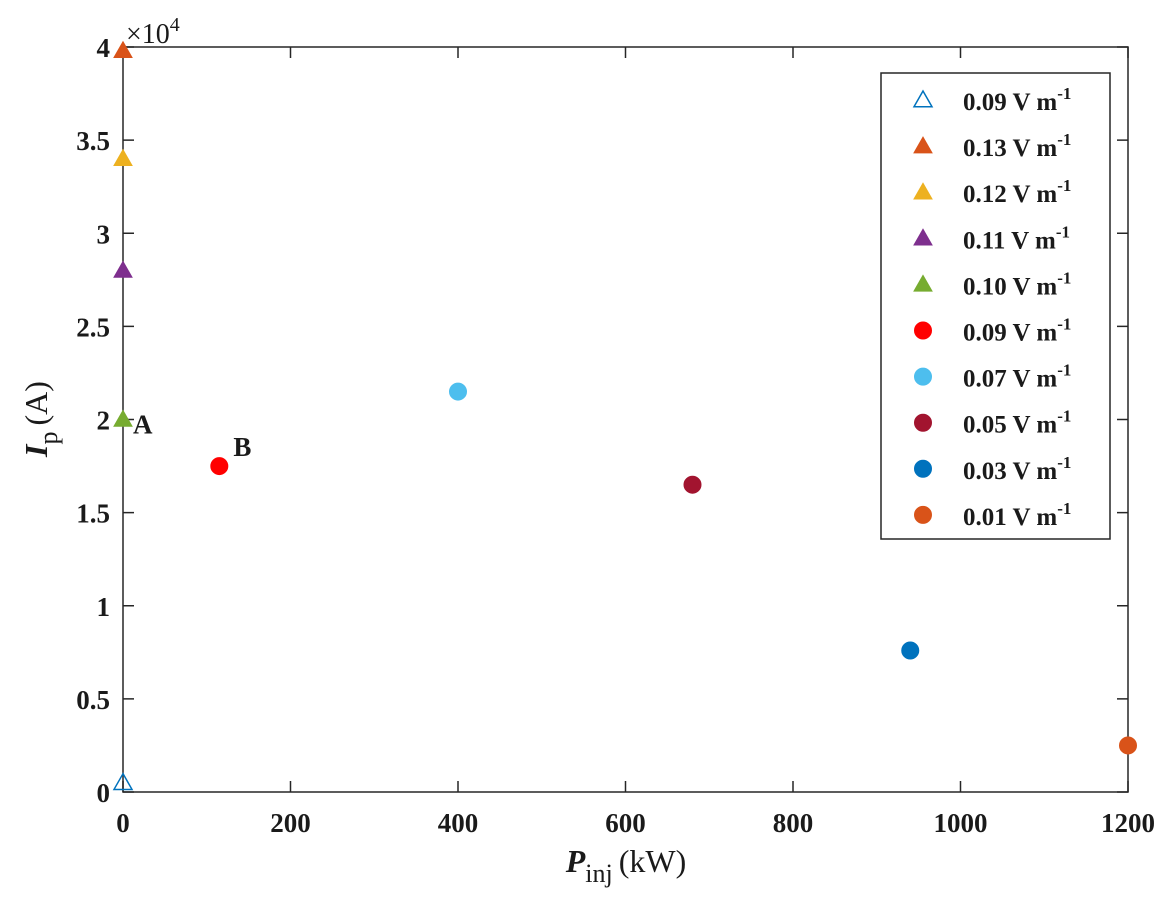 This screenshot has height=904, width=1171. Describe the element at coordinates (1017, 423) in the screenshot. I see `legend-label: 0.05 V m-1` at that location.